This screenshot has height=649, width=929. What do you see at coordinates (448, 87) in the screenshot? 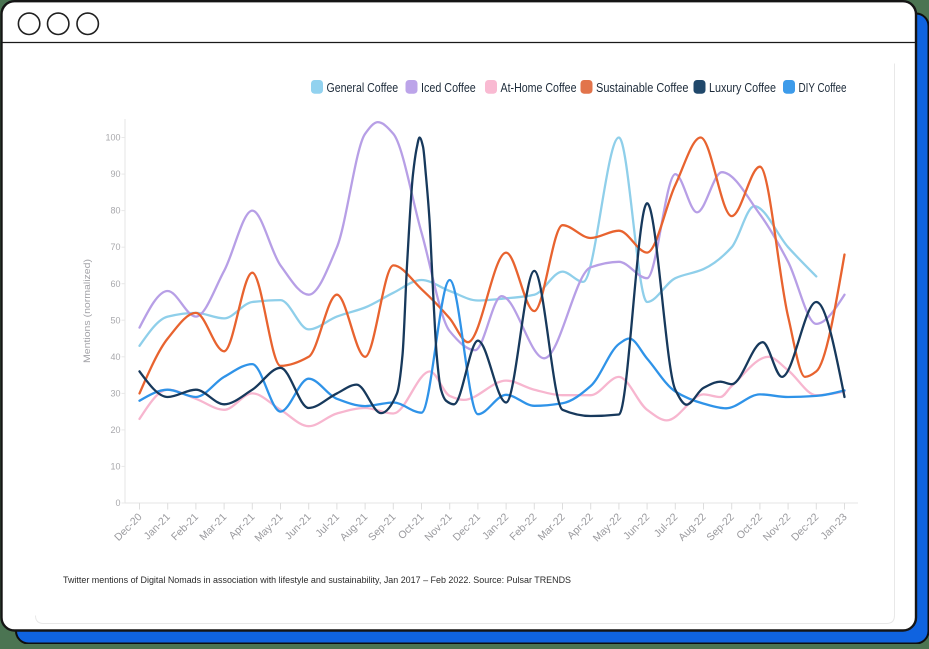
I see `svg-text: Iced Coffee` at bounding box center [448, 87].